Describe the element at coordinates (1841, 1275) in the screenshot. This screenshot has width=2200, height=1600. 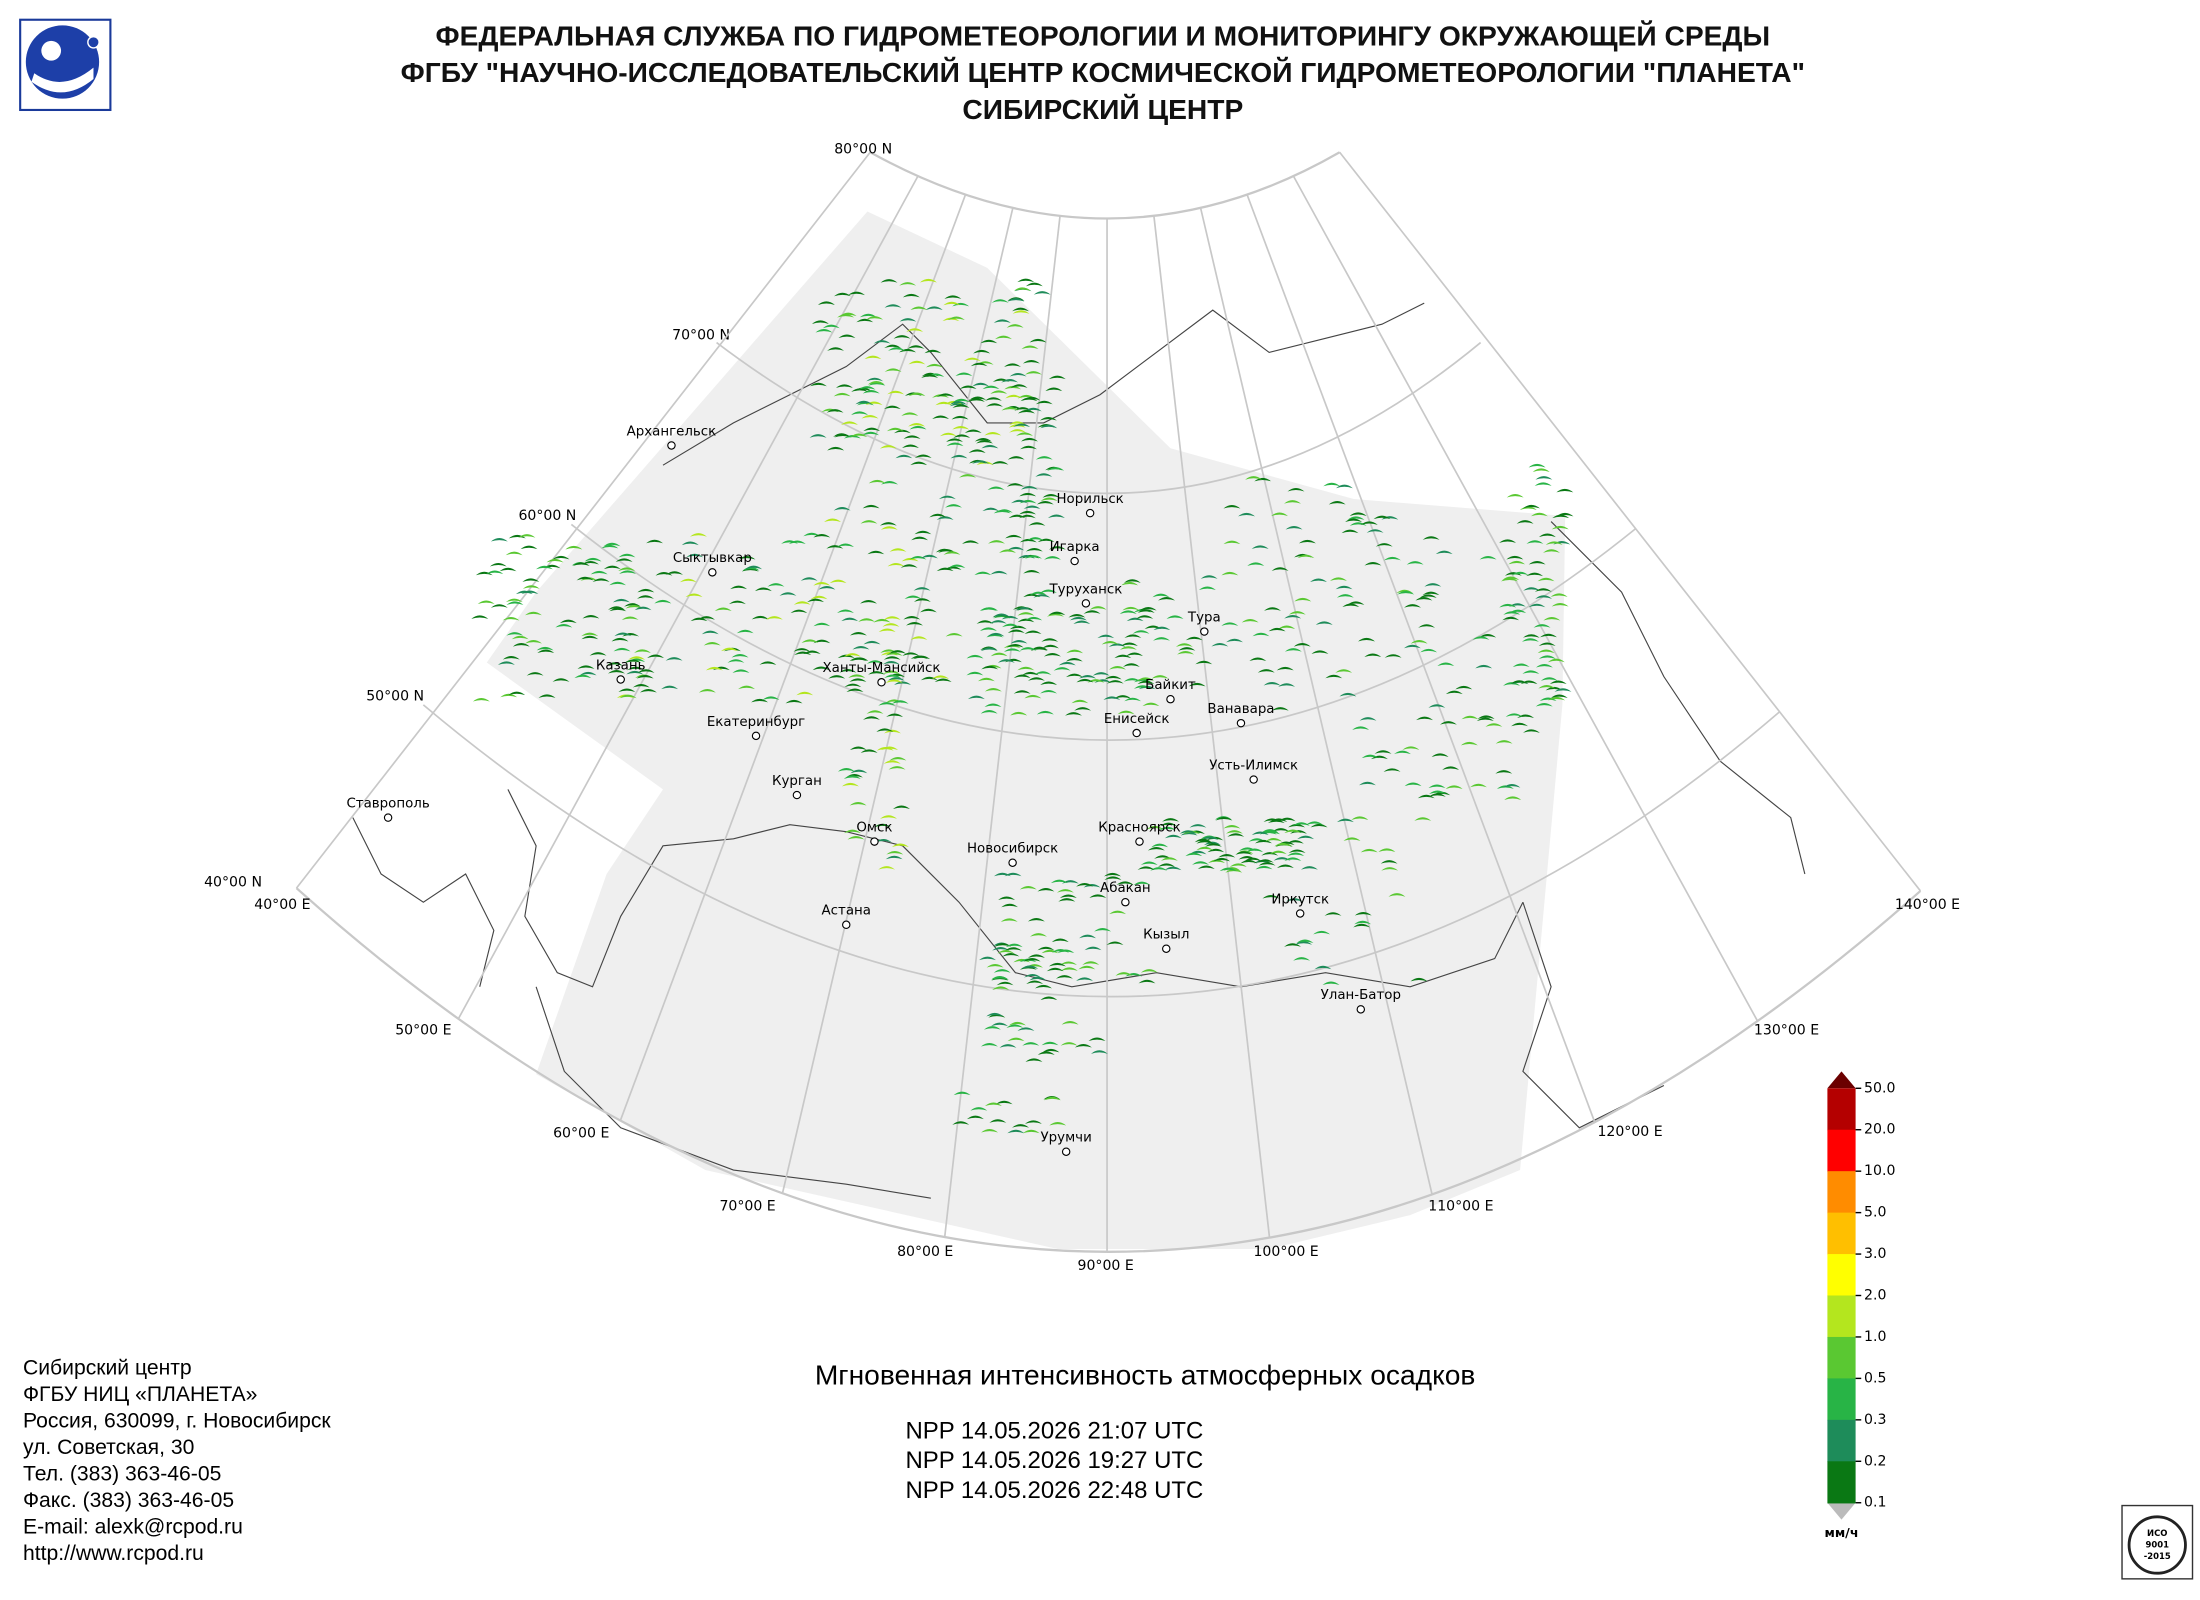
I see `legend-swatch` at that location.